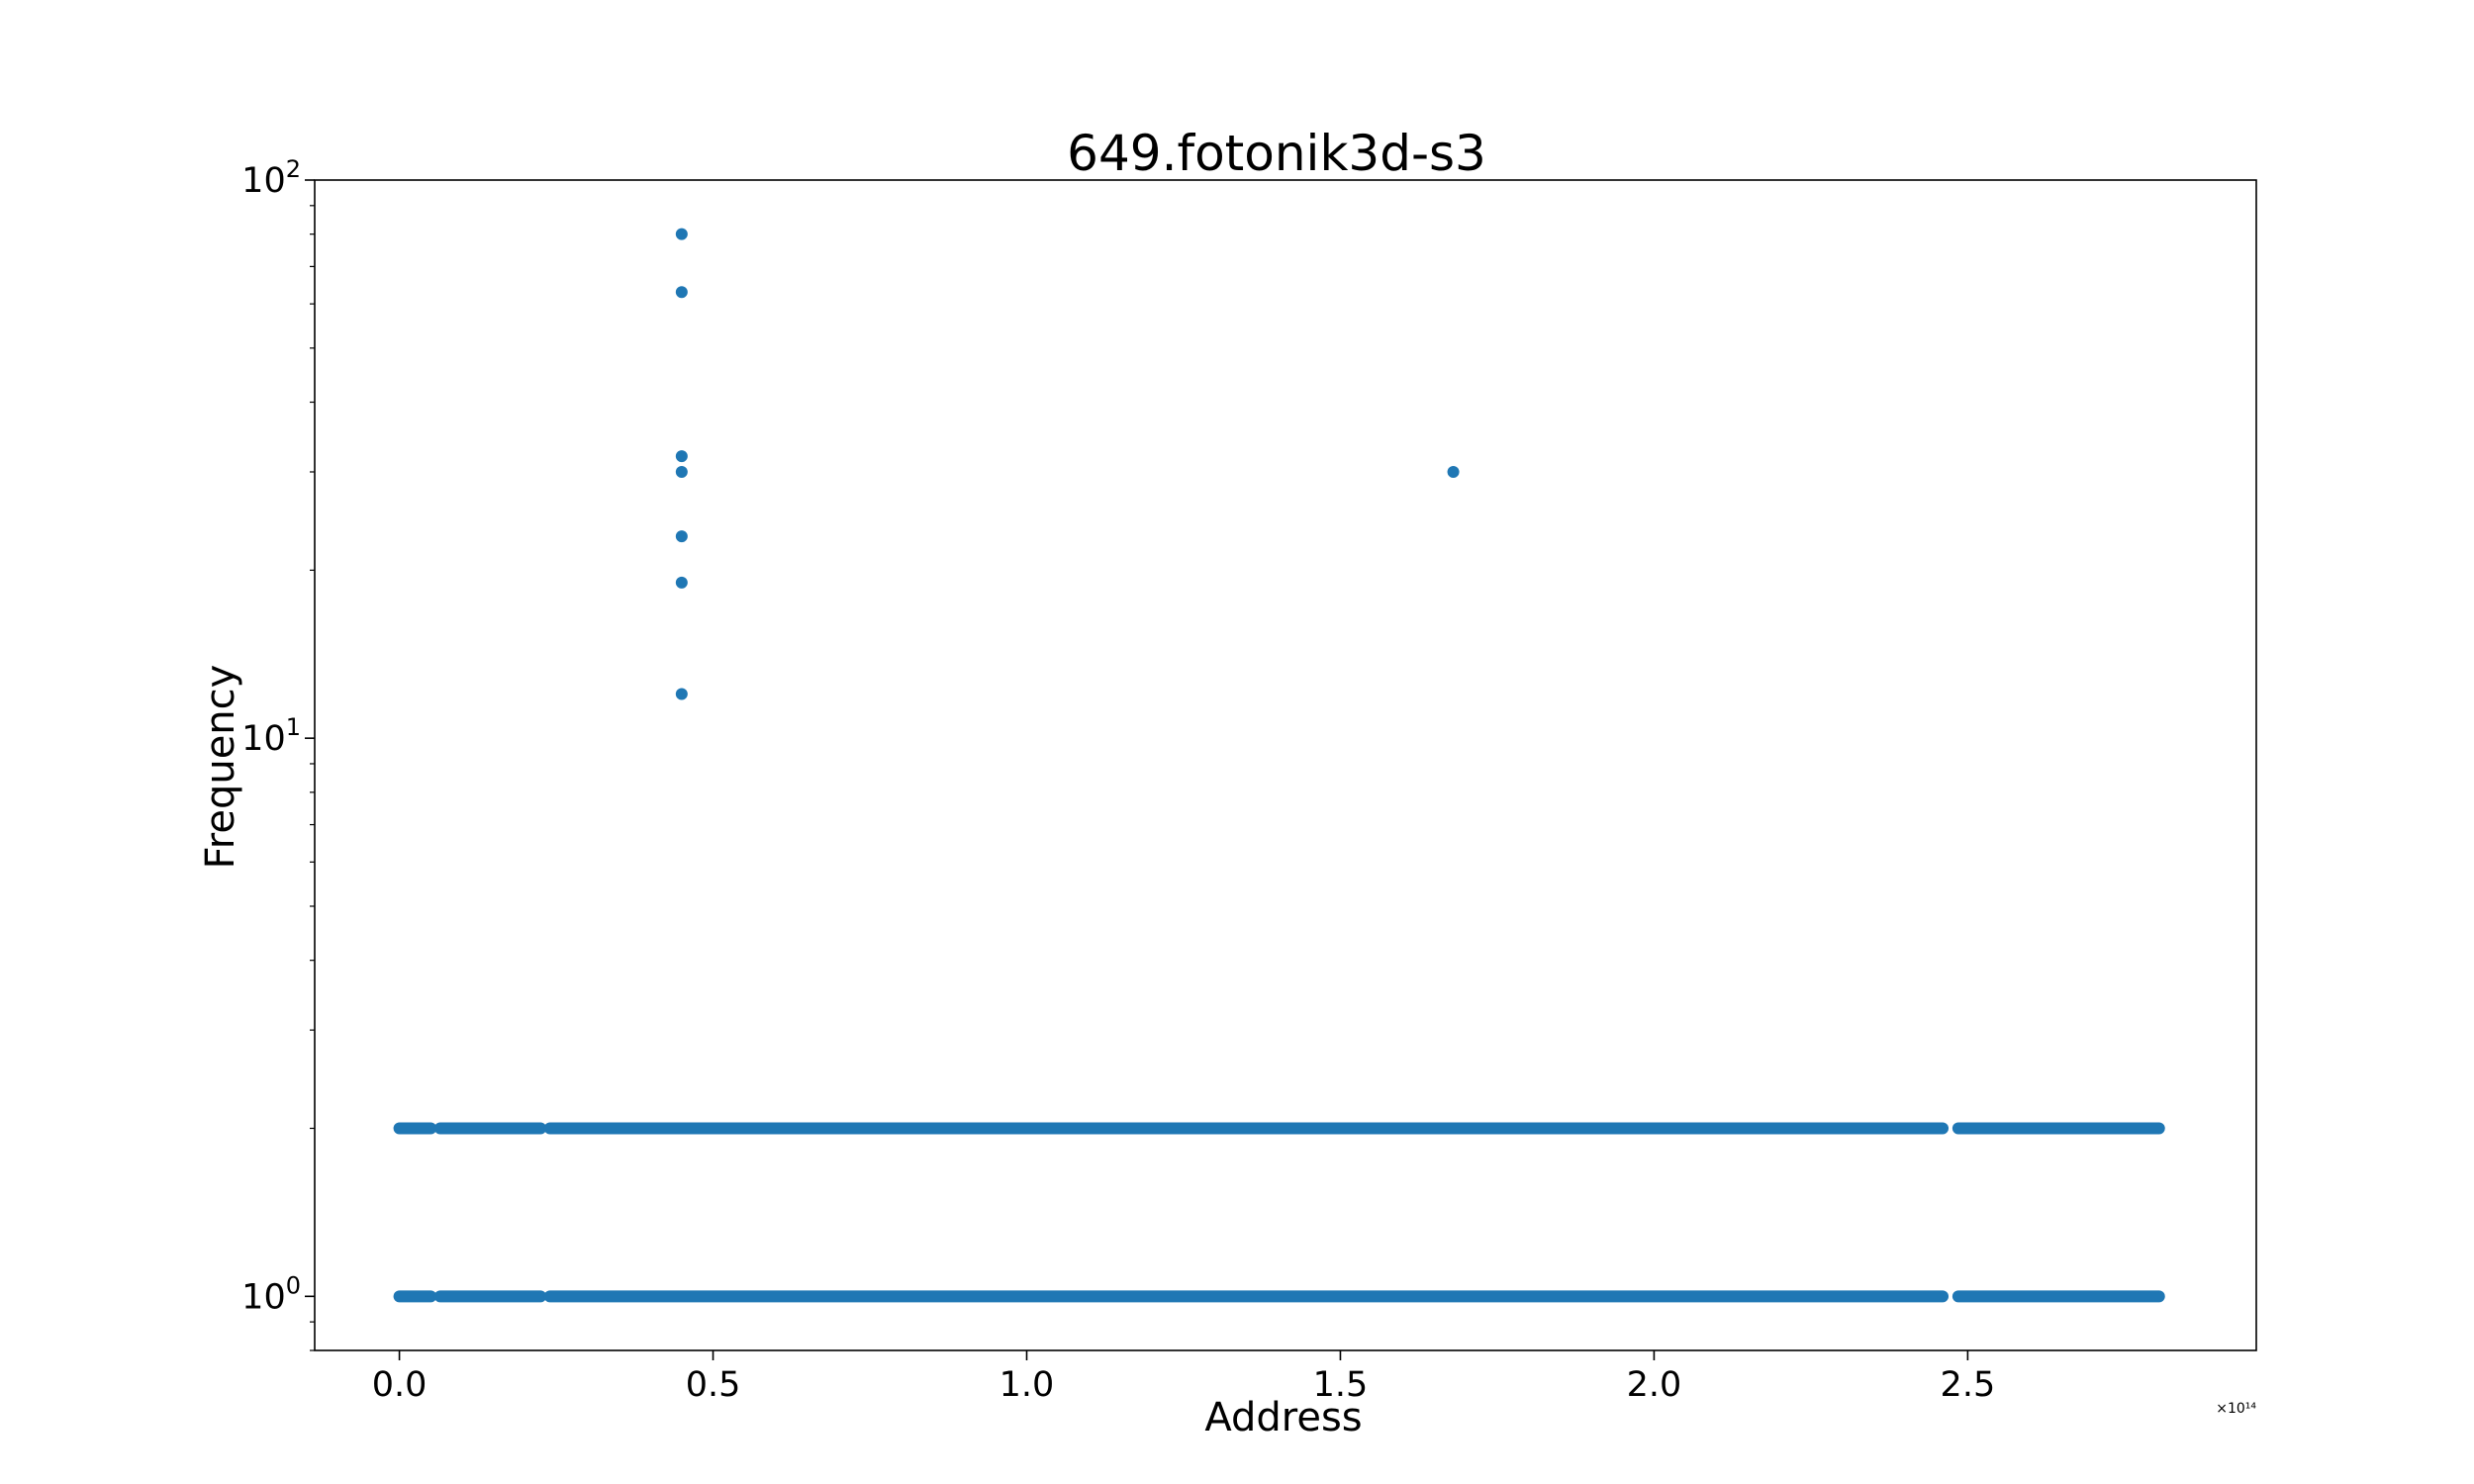 The image size is (2474, 1484). Describe the element at coordinates (1969, 1385) in the screenshot. I see `x-tick-label: 2.5` at that location.